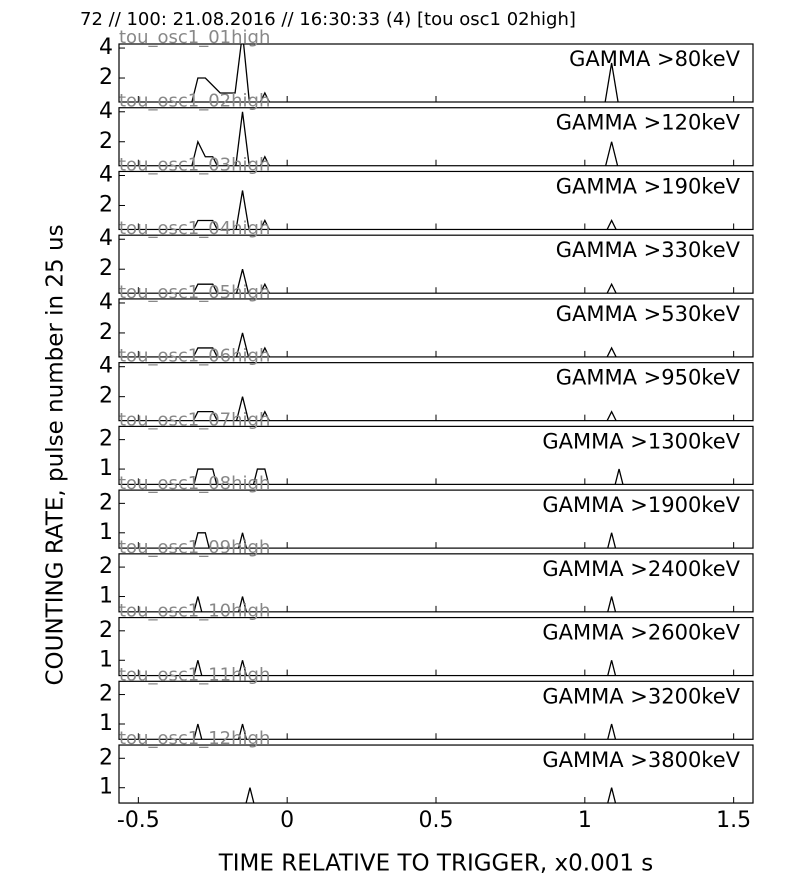 The height and width of the screenshot is (882, 792). What do you see at coordinates (194, 547) in the screenshot?
I see `panel-label: tou_osc1_09high` at bounding box center [194, 547].